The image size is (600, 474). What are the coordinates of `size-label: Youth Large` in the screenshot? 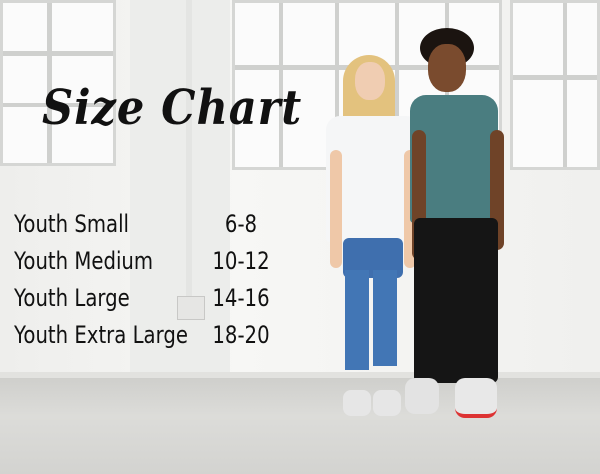 It's located at (72, 298).